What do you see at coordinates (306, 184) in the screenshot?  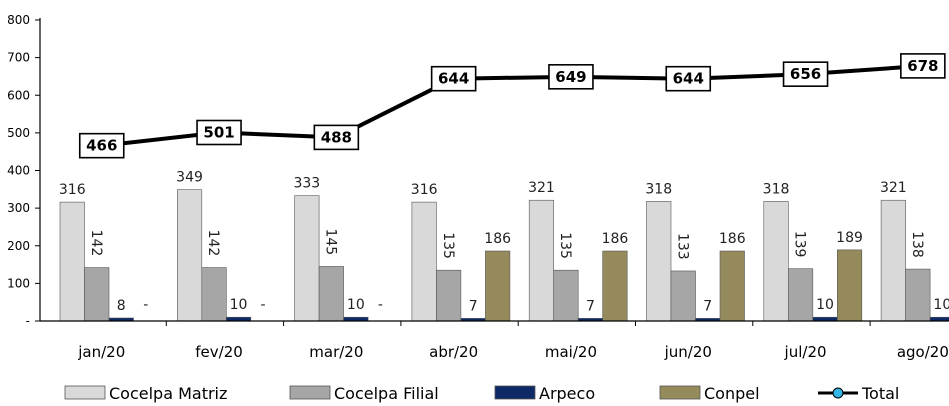 I see `data-label: 333` at bounding box center [306, 184].